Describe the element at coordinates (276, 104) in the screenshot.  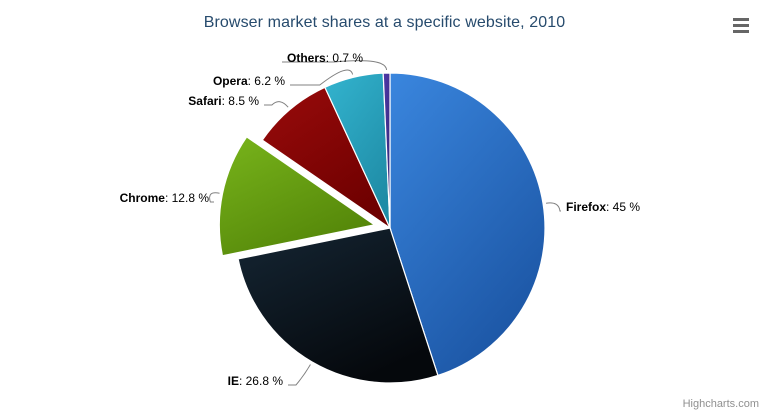
I see `connector-safari` at that location.